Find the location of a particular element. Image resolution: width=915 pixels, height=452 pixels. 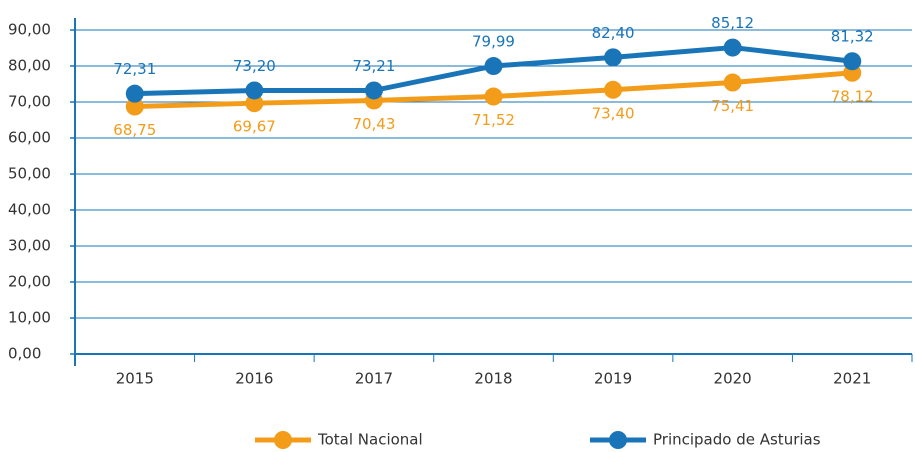

y-tick-label: 70,00 is located at coordinates (29, 102).